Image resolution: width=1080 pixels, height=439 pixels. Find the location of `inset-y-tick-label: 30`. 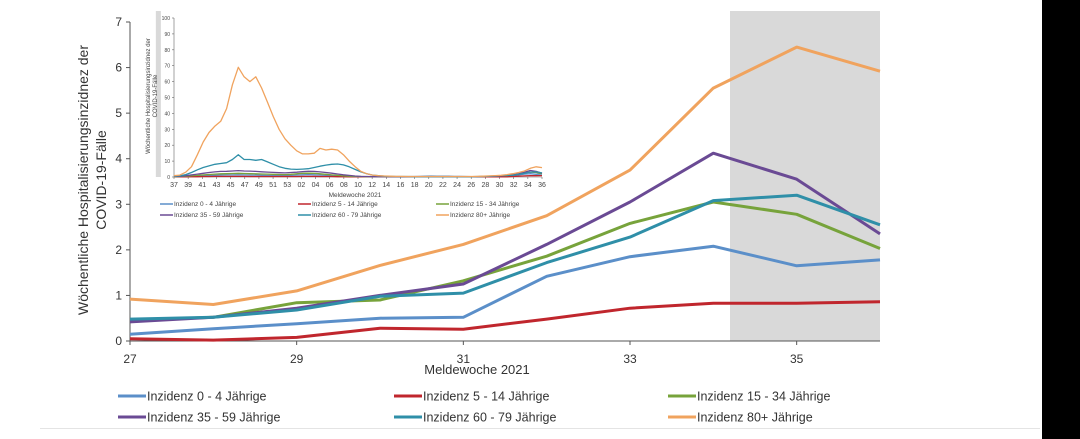

inset-y-tick-label: 30 is located at coordinates (167, 130).